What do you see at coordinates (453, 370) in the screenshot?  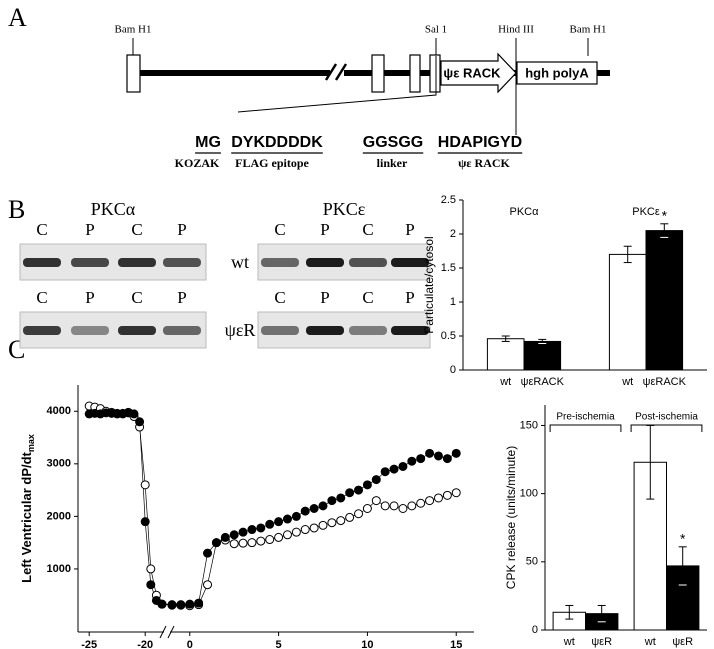 I see `y-tick-label: 0` at bounding box center [453, 370].